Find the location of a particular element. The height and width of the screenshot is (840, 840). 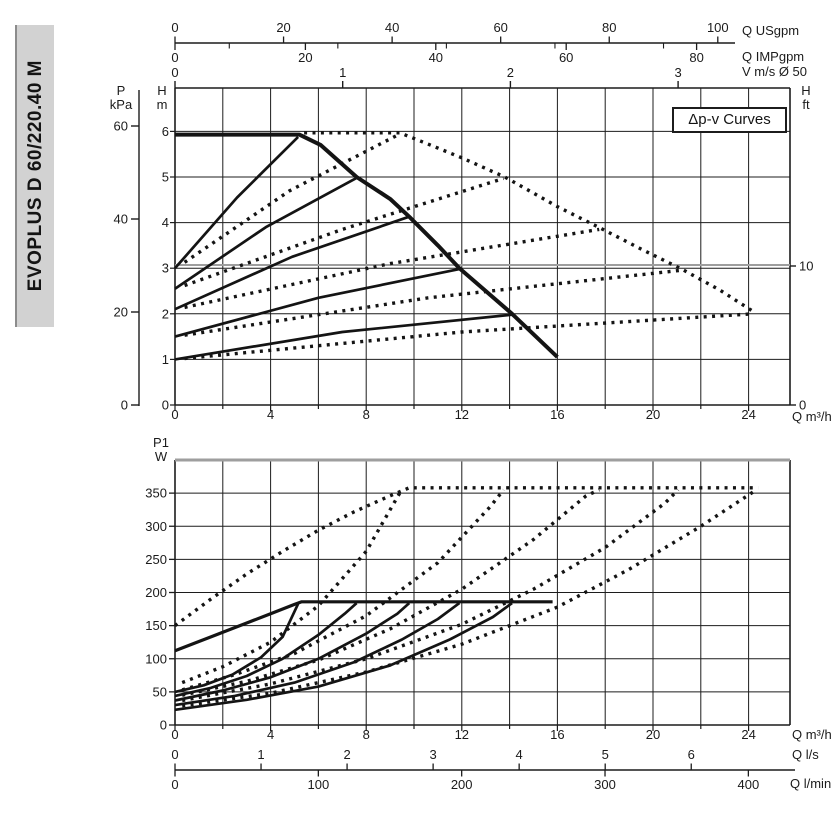

power-tick-label: 200 is located at coordinates (156, 592).